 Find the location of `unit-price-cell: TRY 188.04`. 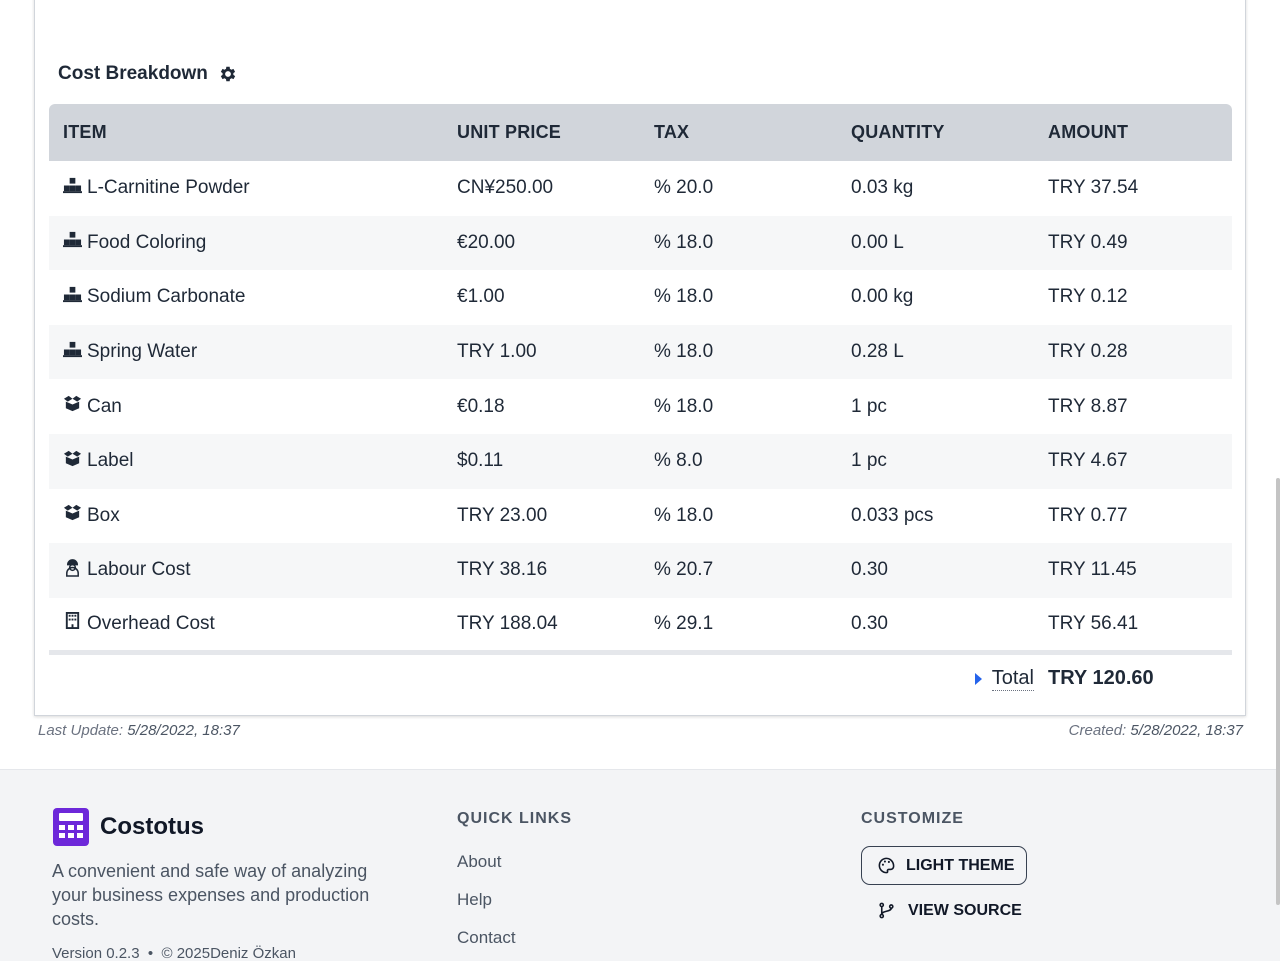

unit-price-cell: TRY 188.04 is located at coordinates (507, 623).